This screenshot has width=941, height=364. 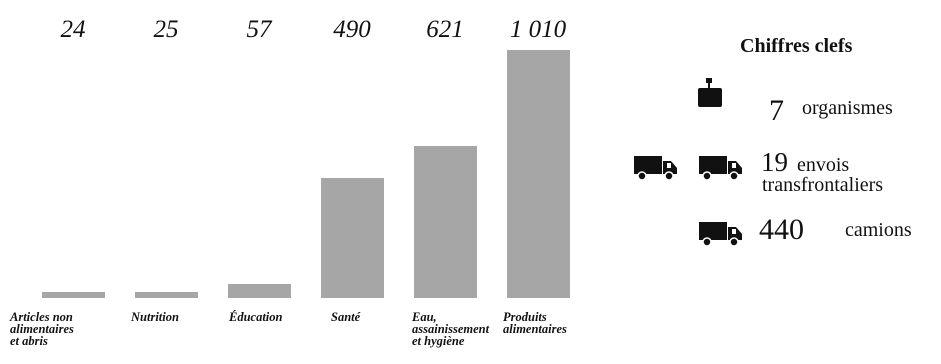 What do you see at coordinates (256, 317) in the screenshot?
I see `category-label: Éducation` at bounding box center [256, 317].